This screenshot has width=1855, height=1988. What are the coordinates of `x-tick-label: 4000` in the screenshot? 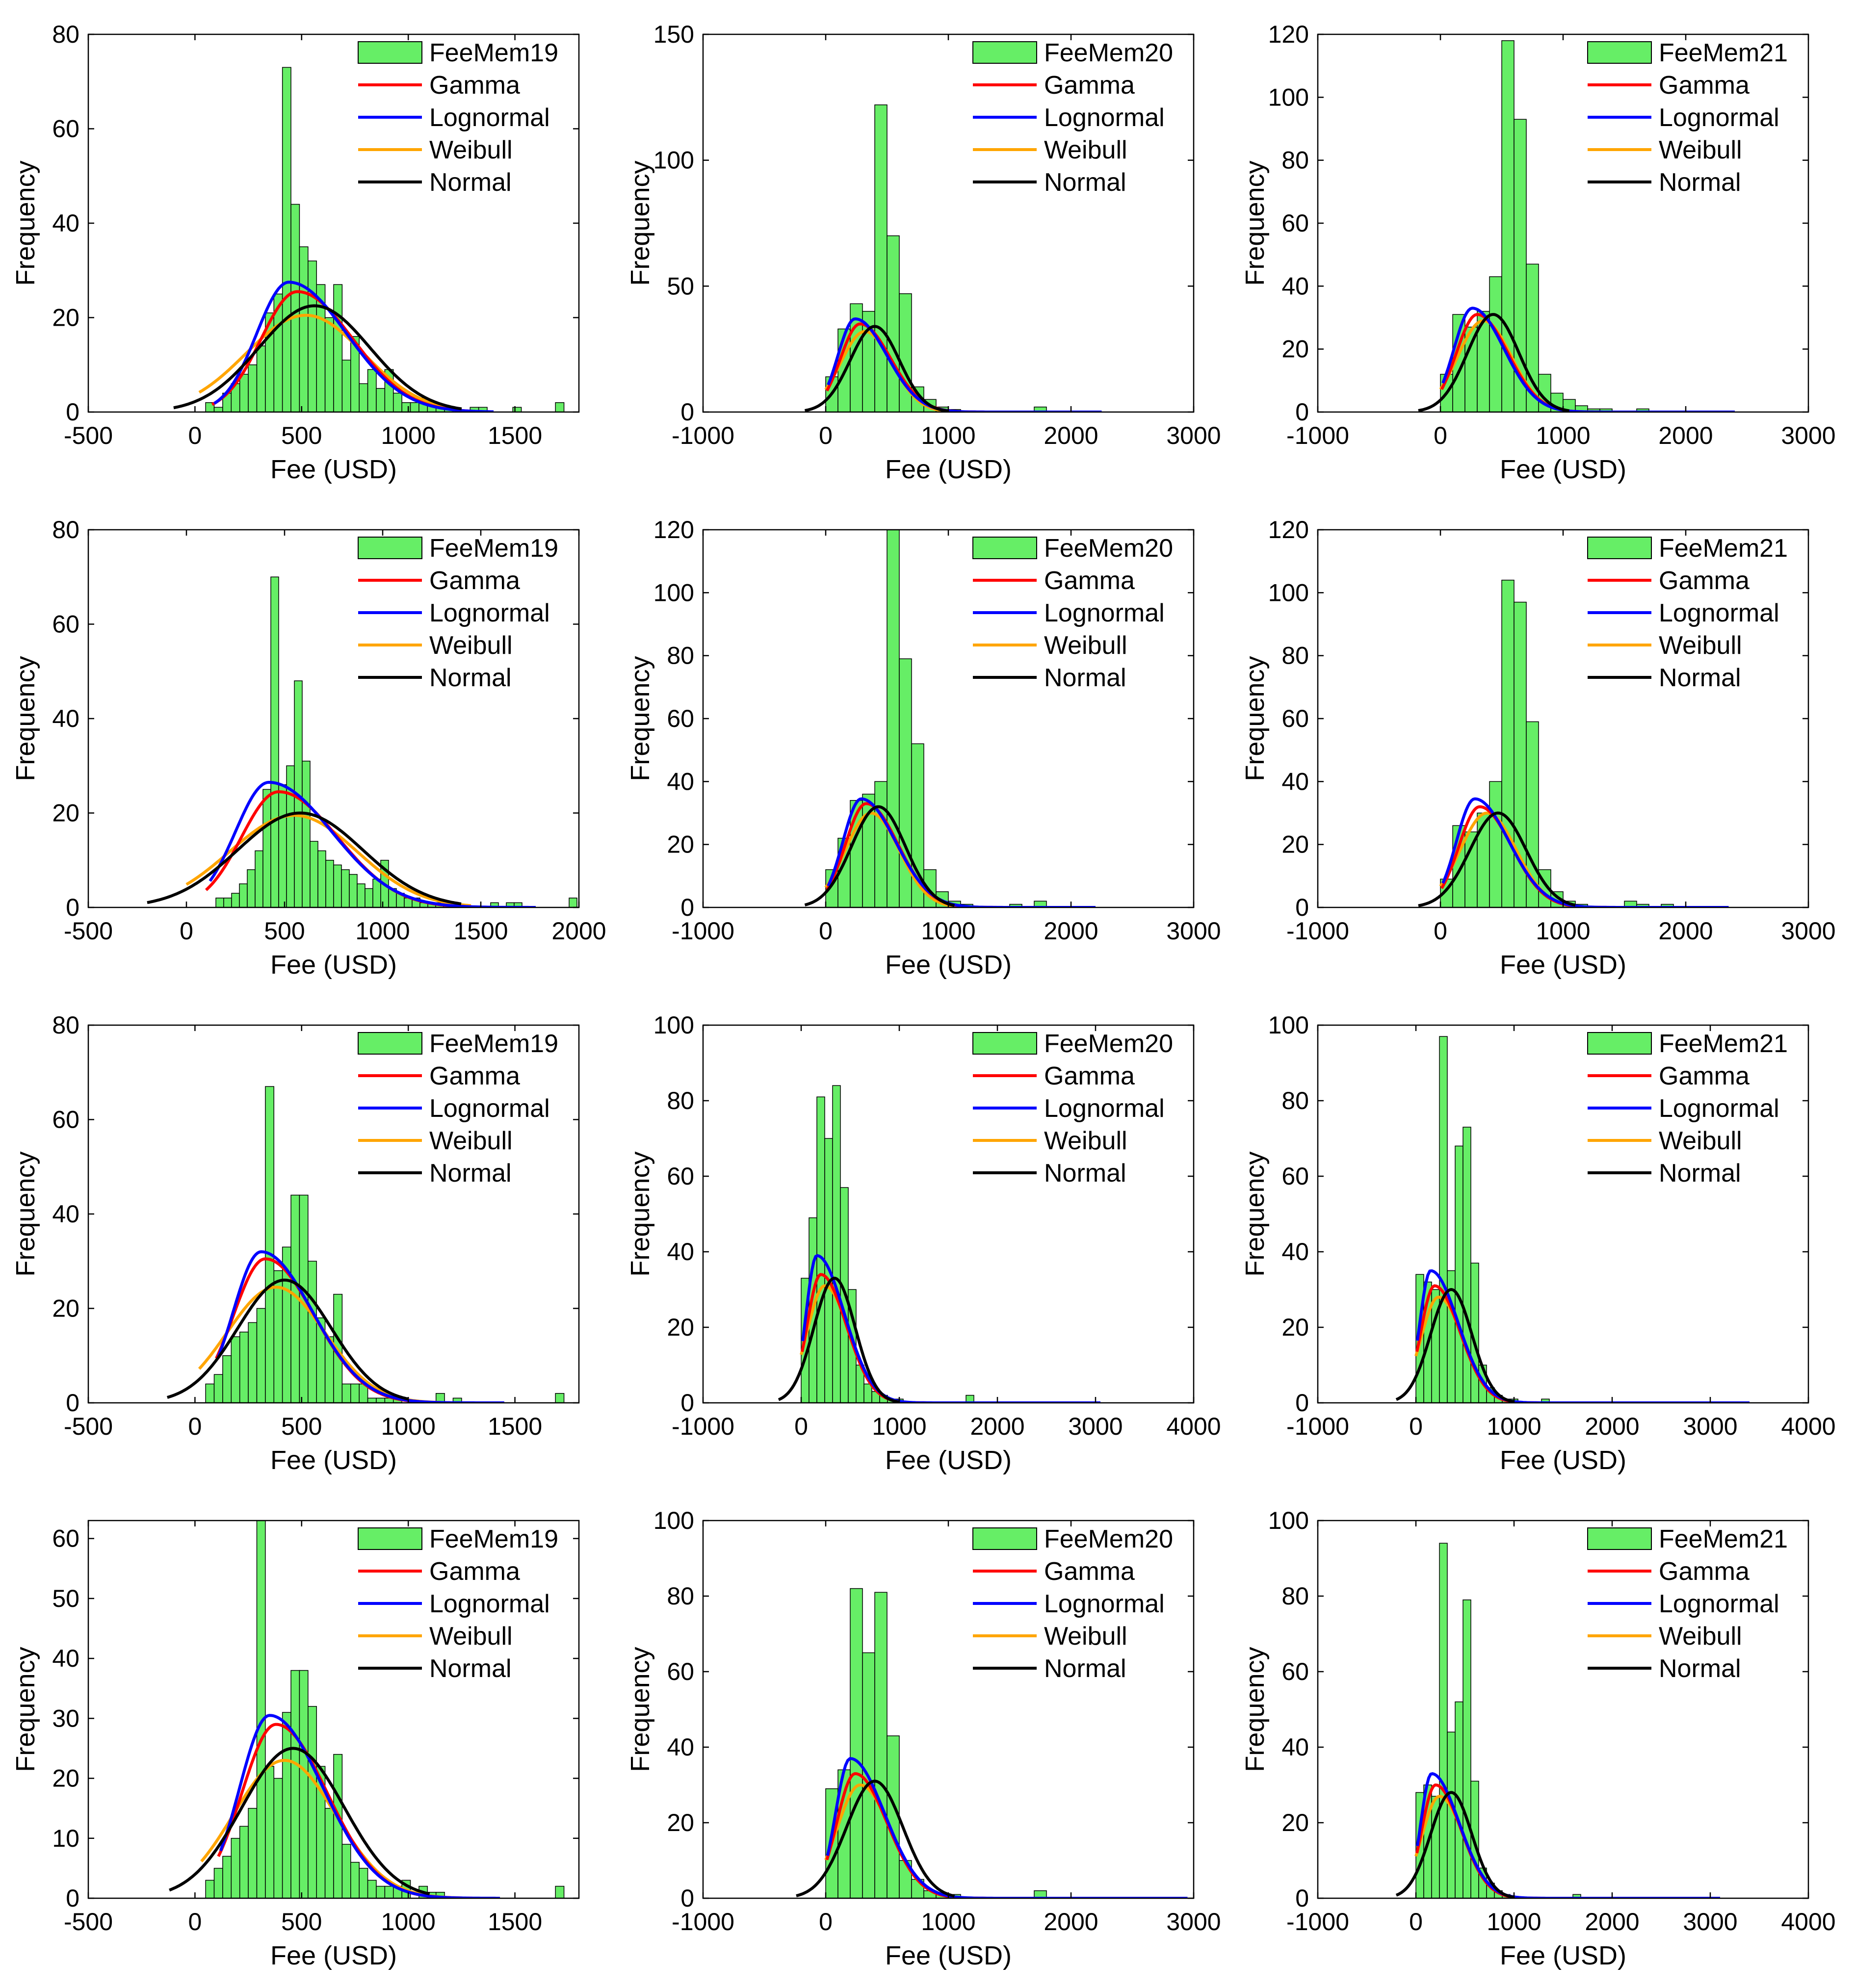 It's located at (1193, 1426).